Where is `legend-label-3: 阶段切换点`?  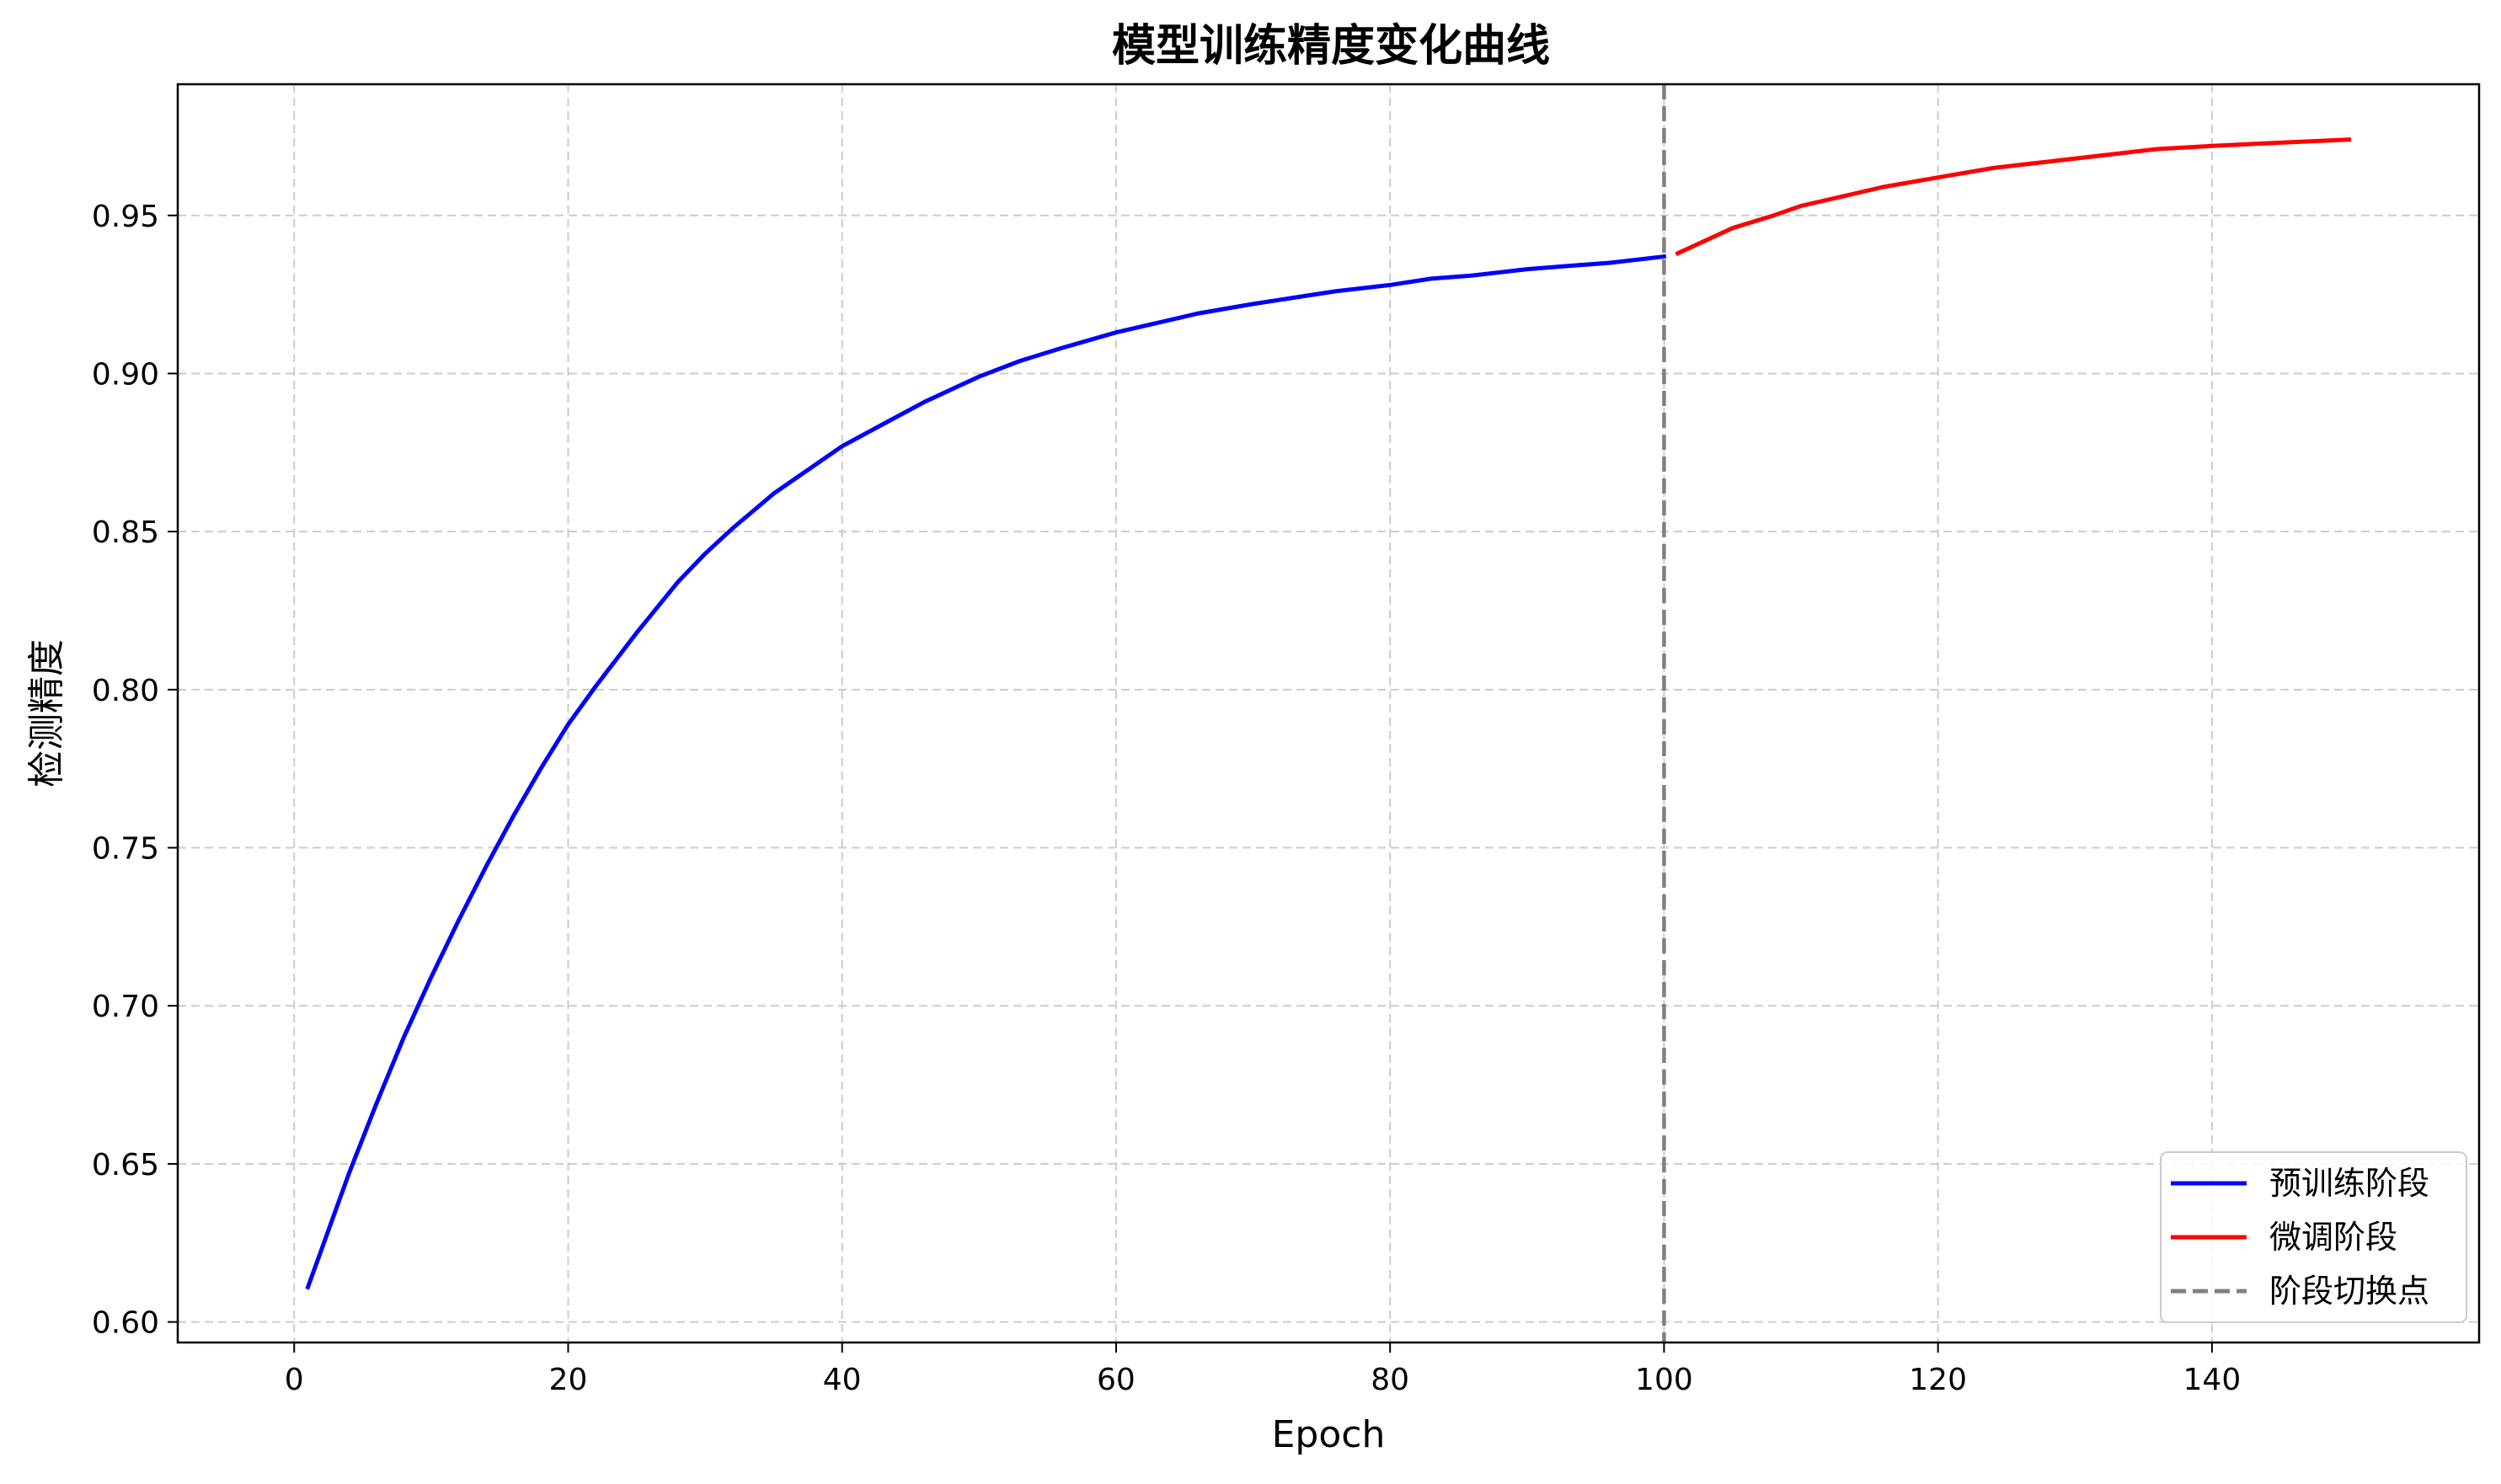 legend-label-3: 阶段切换点 is located at coordinates (2349, 1291).